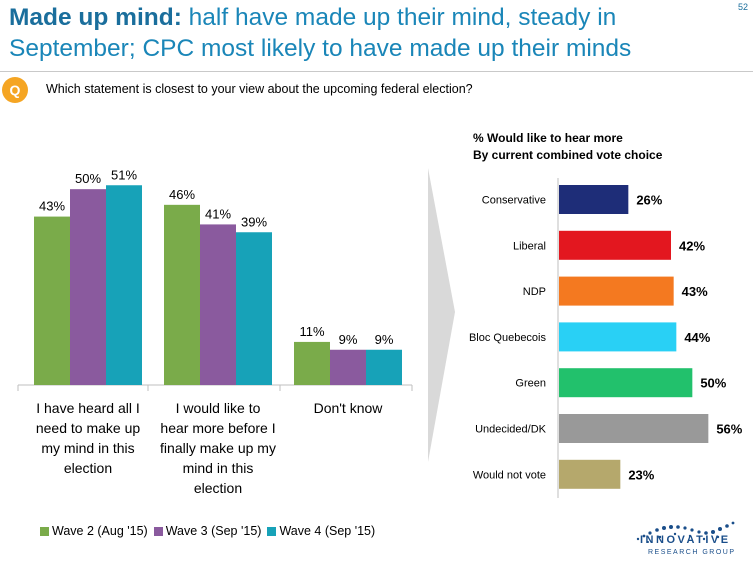 Image resolution: width=753 pixels, height=565 pixels. What do you see at coordinates (649, 200) in the screenshot?
I see `bar-value-label: 26%` at bounding box center [649, 200].